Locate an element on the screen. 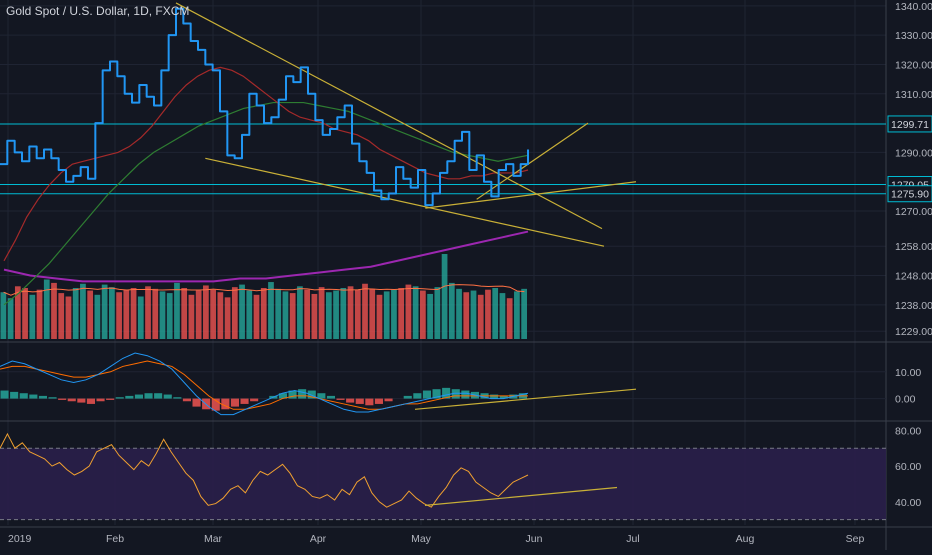 The width and height of the screenshot is (932, 555). rsi-line is located at coordinates (264, 470).